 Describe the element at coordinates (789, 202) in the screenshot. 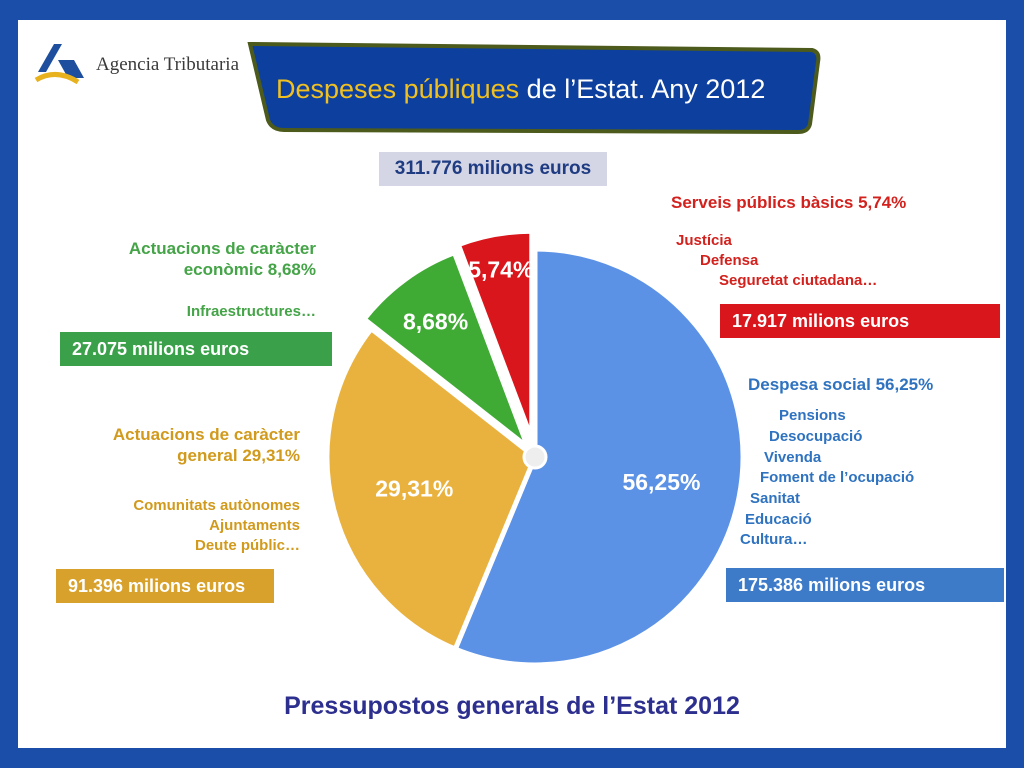

I see `basic-category-title: Serveis públics bàsics 5,74%` at that location.